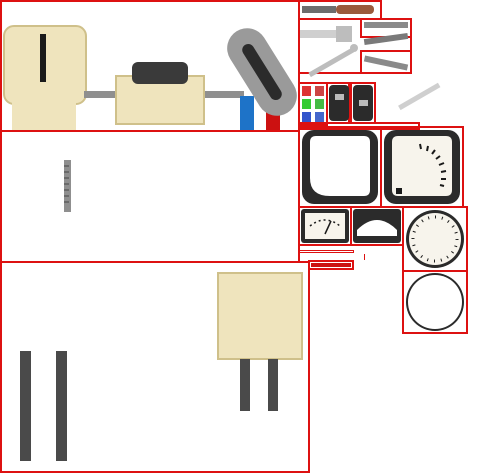  What do you see at coordinates (325, 226) in the screenshot?
I see `panel-meter-icon` at bounding box center [325, 226].